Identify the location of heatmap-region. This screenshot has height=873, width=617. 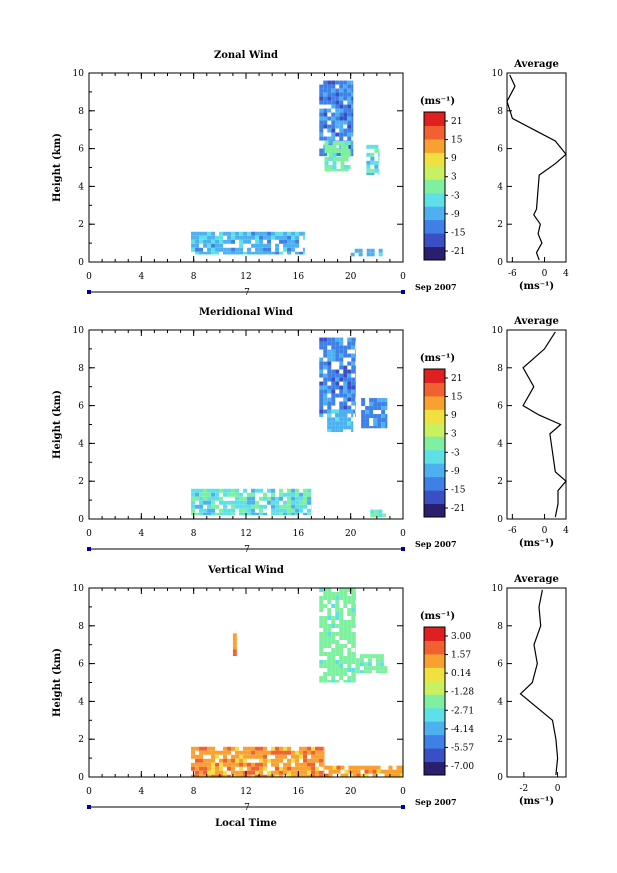
(363, 771).